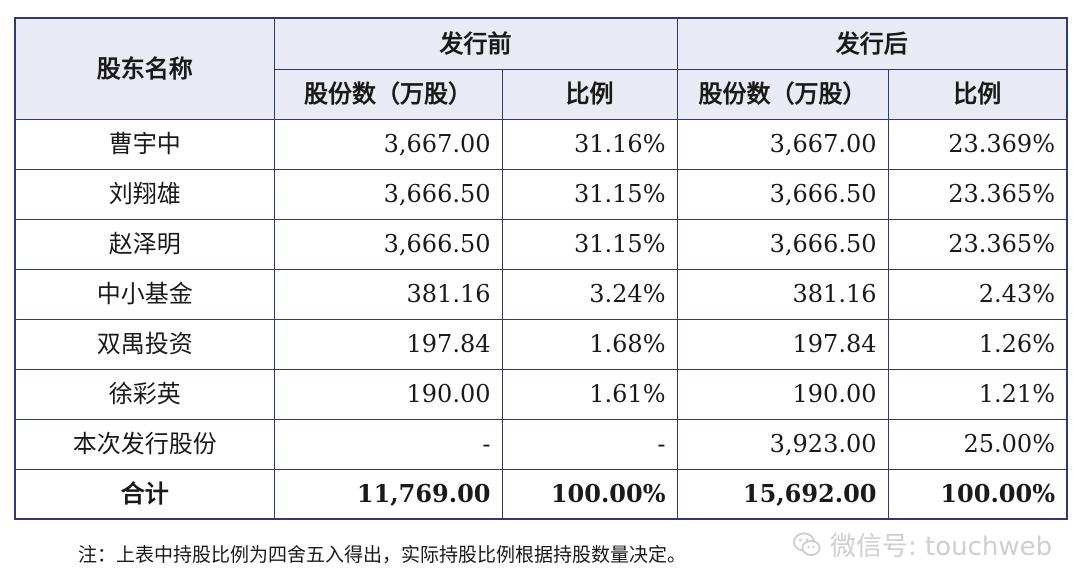 The height and width of the screenshot is (586, 1080). Describe the element at coordinates (144, 394) in the screenshot. I see `shareholder-name: 徐彩英` at that location.